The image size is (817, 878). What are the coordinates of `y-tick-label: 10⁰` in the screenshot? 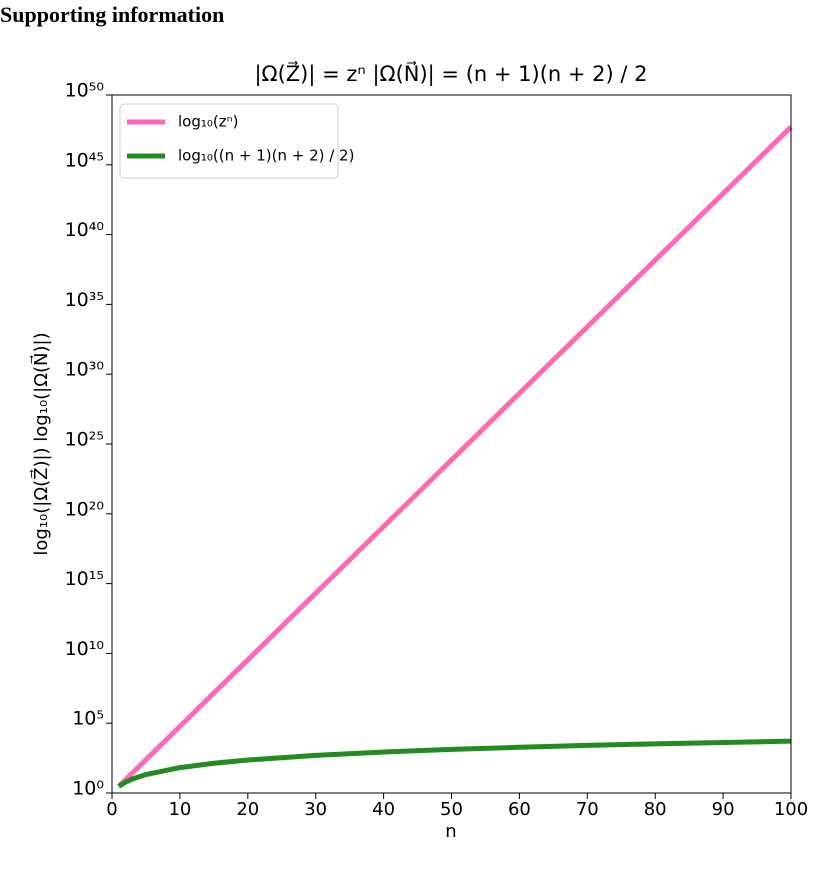 It's located at (88, 789).